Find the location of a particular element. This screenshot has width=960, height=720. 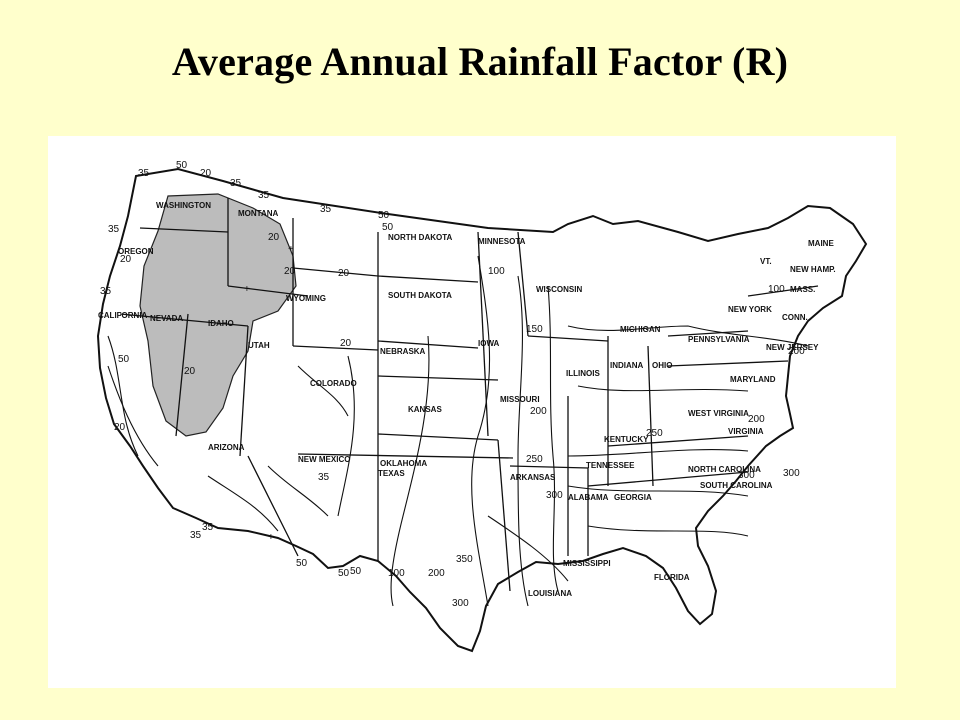

label-new-jersey: NEW JERSEY is located at coordinates (792, 347).